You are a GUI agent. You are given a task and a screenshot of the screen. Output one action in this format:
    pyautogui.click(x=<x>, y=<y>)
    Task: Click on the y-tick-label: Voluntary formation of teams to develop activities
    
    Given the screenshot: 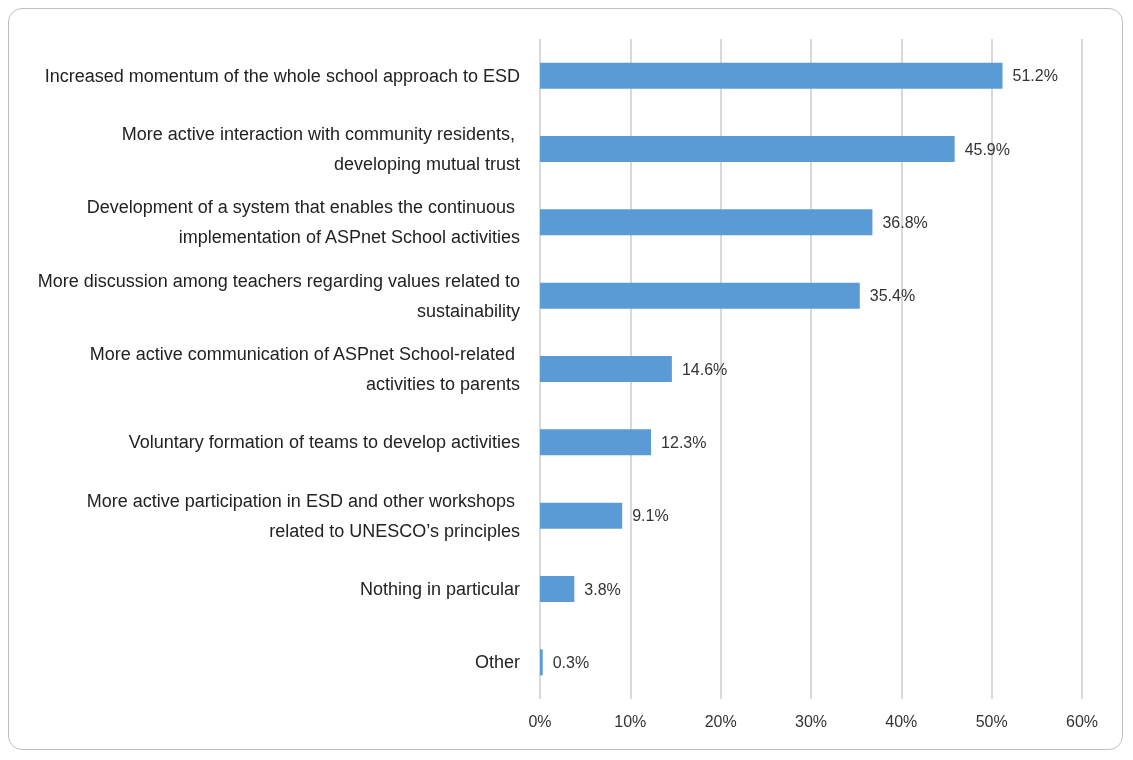 What is the action you would take?
    pyautogui.click(x=324, y=442)
    